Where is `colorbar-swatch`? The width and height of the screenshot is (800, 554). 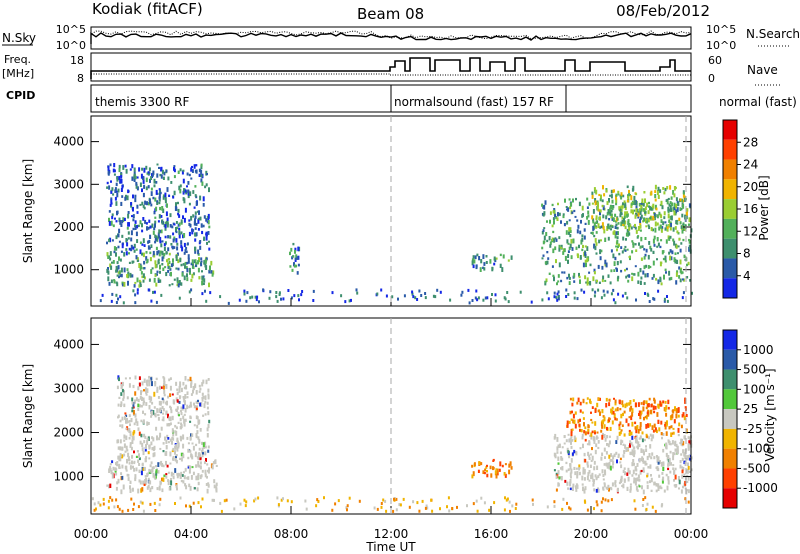 colorbar-swatch is located at coordinates (730, 379).